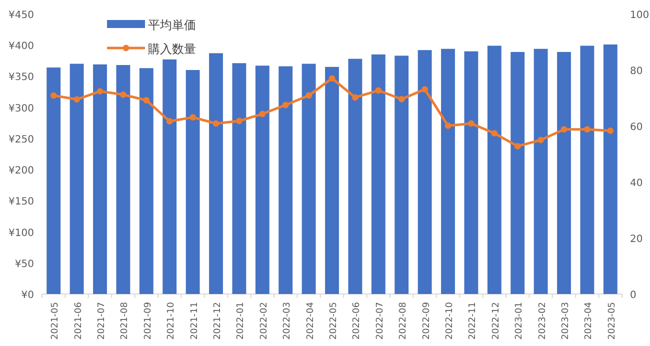 The height and width of the screenshot is (346, 650). Describe the element at coordinates (403, 321) in the screenshot. I see `x-tick-label: 2022-08` at that location.